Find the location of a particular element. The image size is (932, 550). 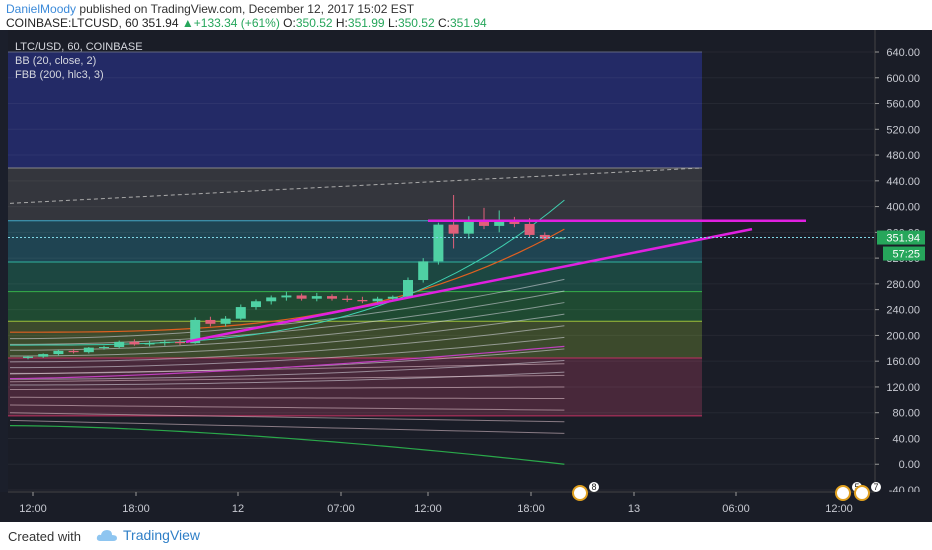

y-tick-label: 200.00 is located at coordinates (903, 336).